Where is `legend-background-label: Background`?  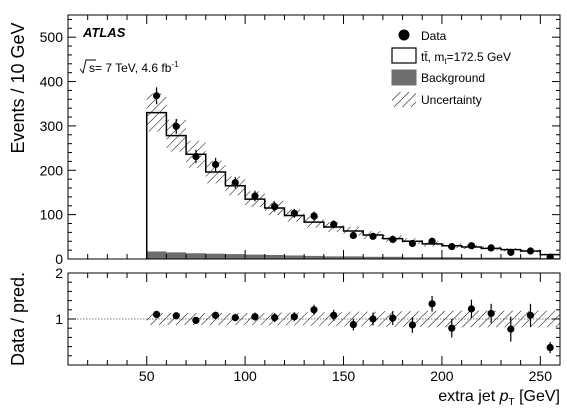
legend-background-label: Background is located at coordinates (453, 78).